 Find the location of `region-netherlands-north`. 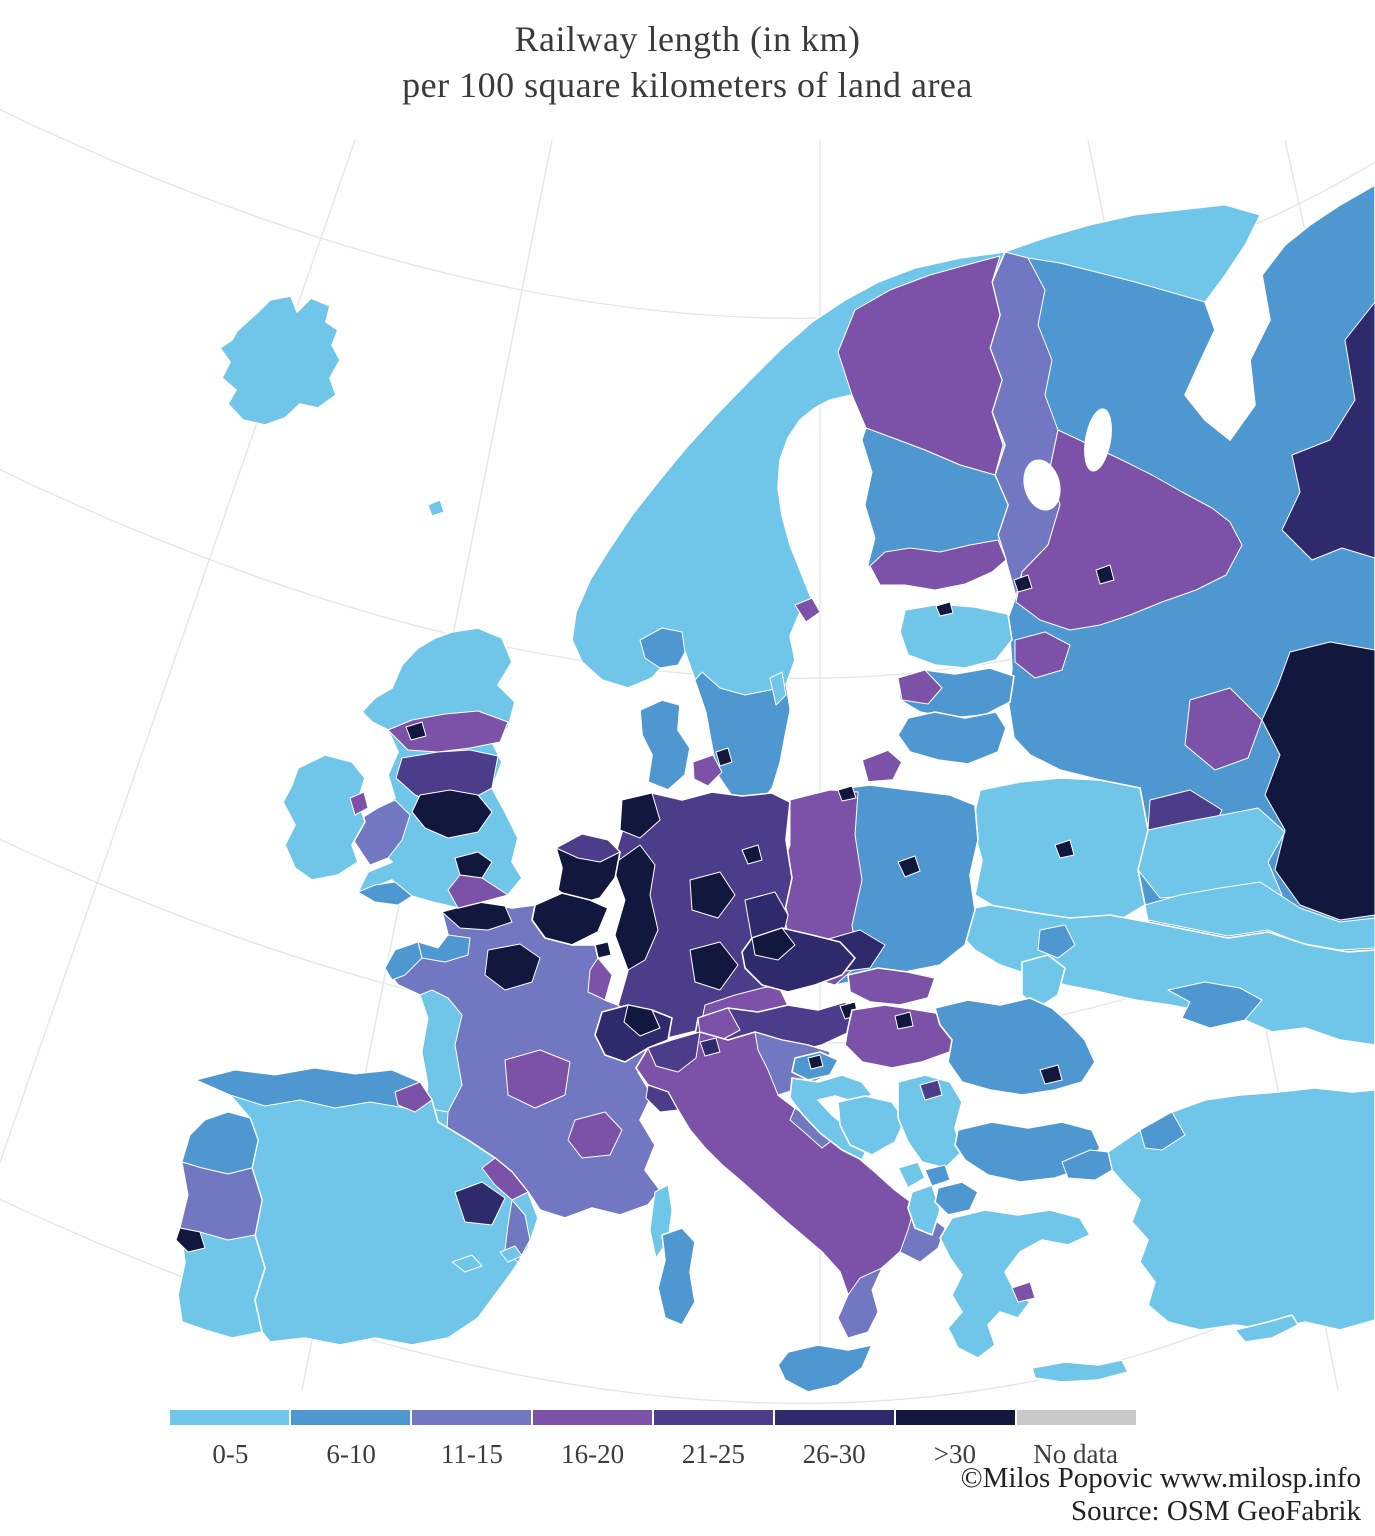

region-netherlands-north is located at coordinates (588, 848).